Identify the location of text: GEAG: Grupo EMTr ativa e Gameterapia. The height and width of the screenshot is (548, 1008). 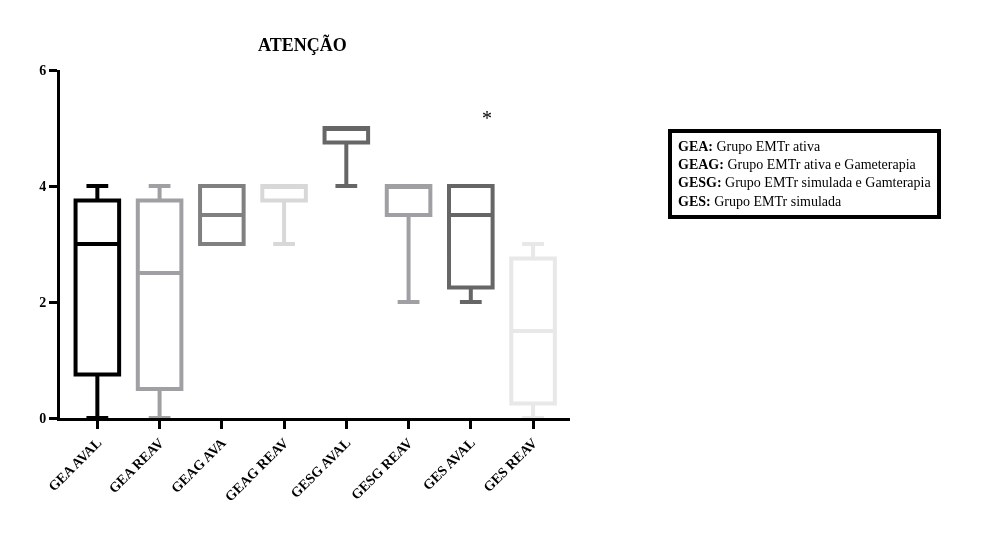
(797, 165).